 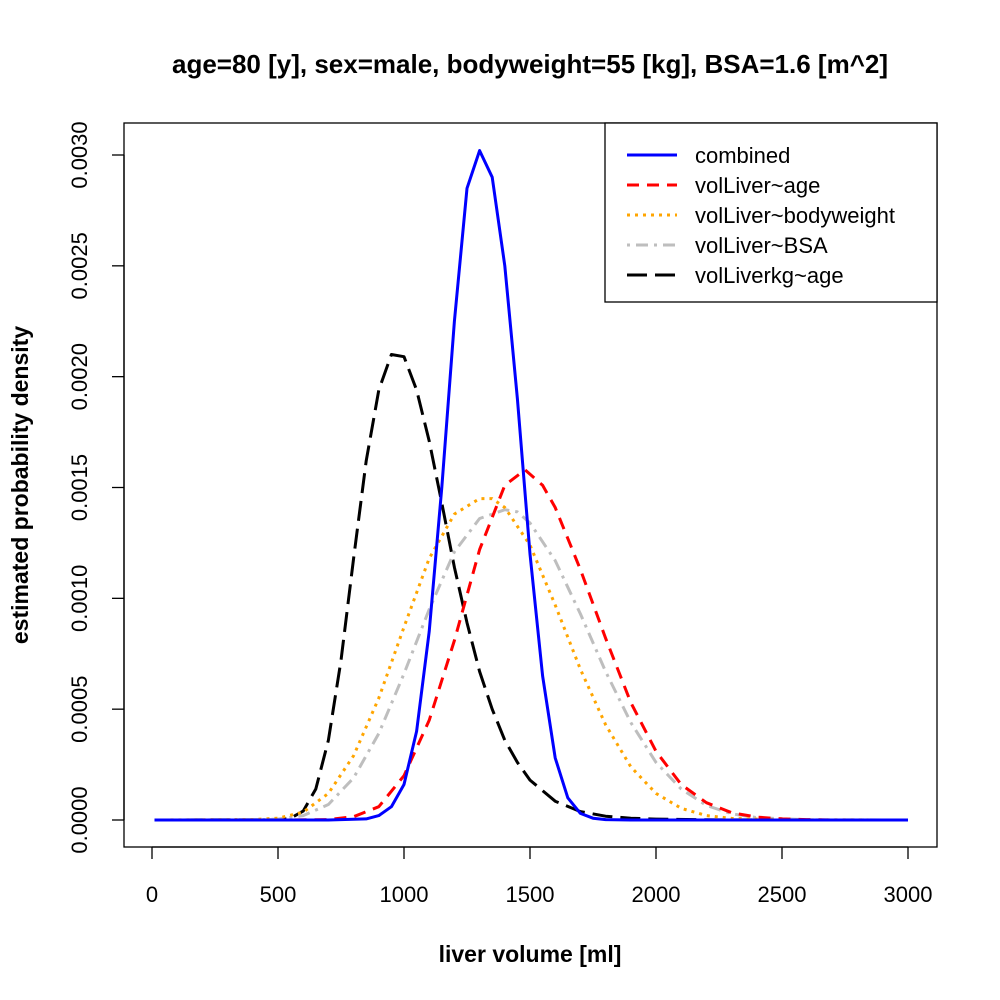 I want to click on x-tick-label: 1000, so click(x=404, y=894).